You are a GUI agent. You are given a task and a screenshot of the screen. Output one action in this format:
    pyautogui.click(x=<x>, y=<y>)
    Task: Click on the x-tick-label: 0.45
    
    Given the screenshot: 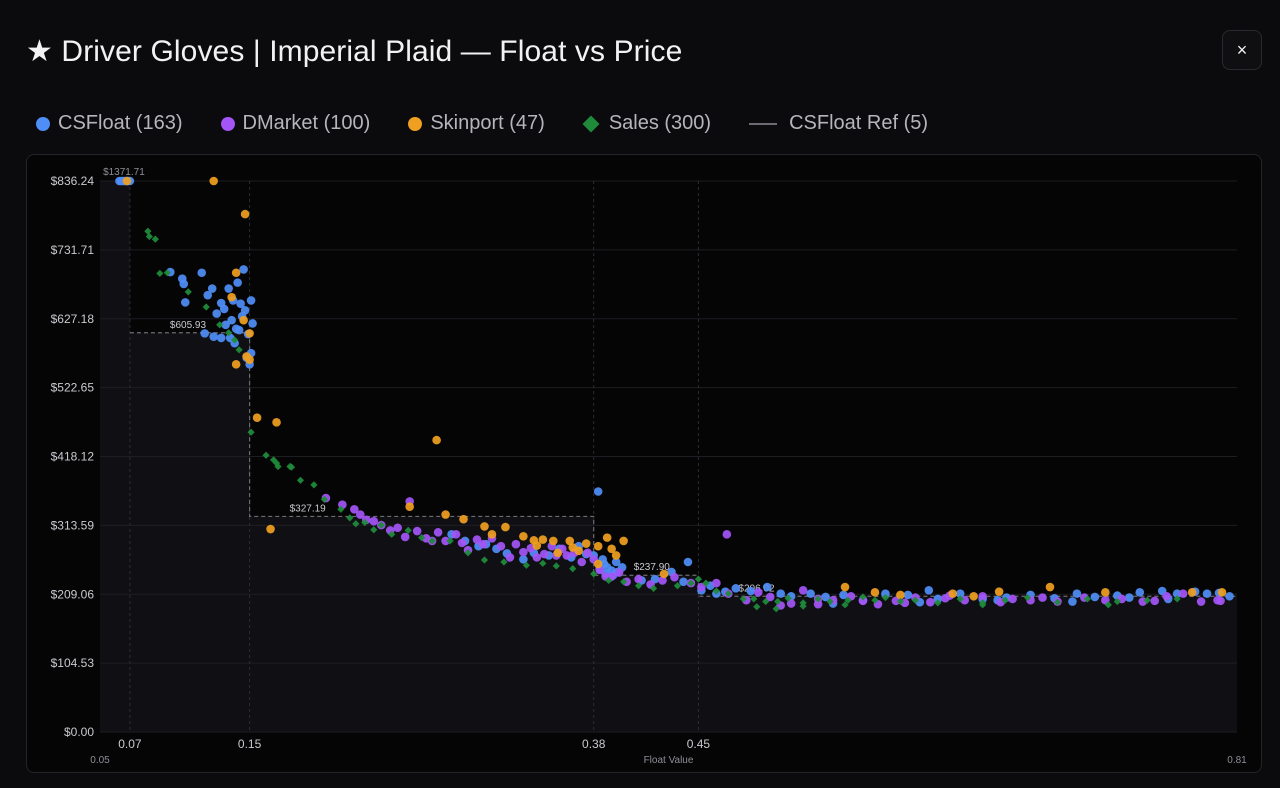 What is the action you would take?
    pyautogui.click(x=699, y=744)
    